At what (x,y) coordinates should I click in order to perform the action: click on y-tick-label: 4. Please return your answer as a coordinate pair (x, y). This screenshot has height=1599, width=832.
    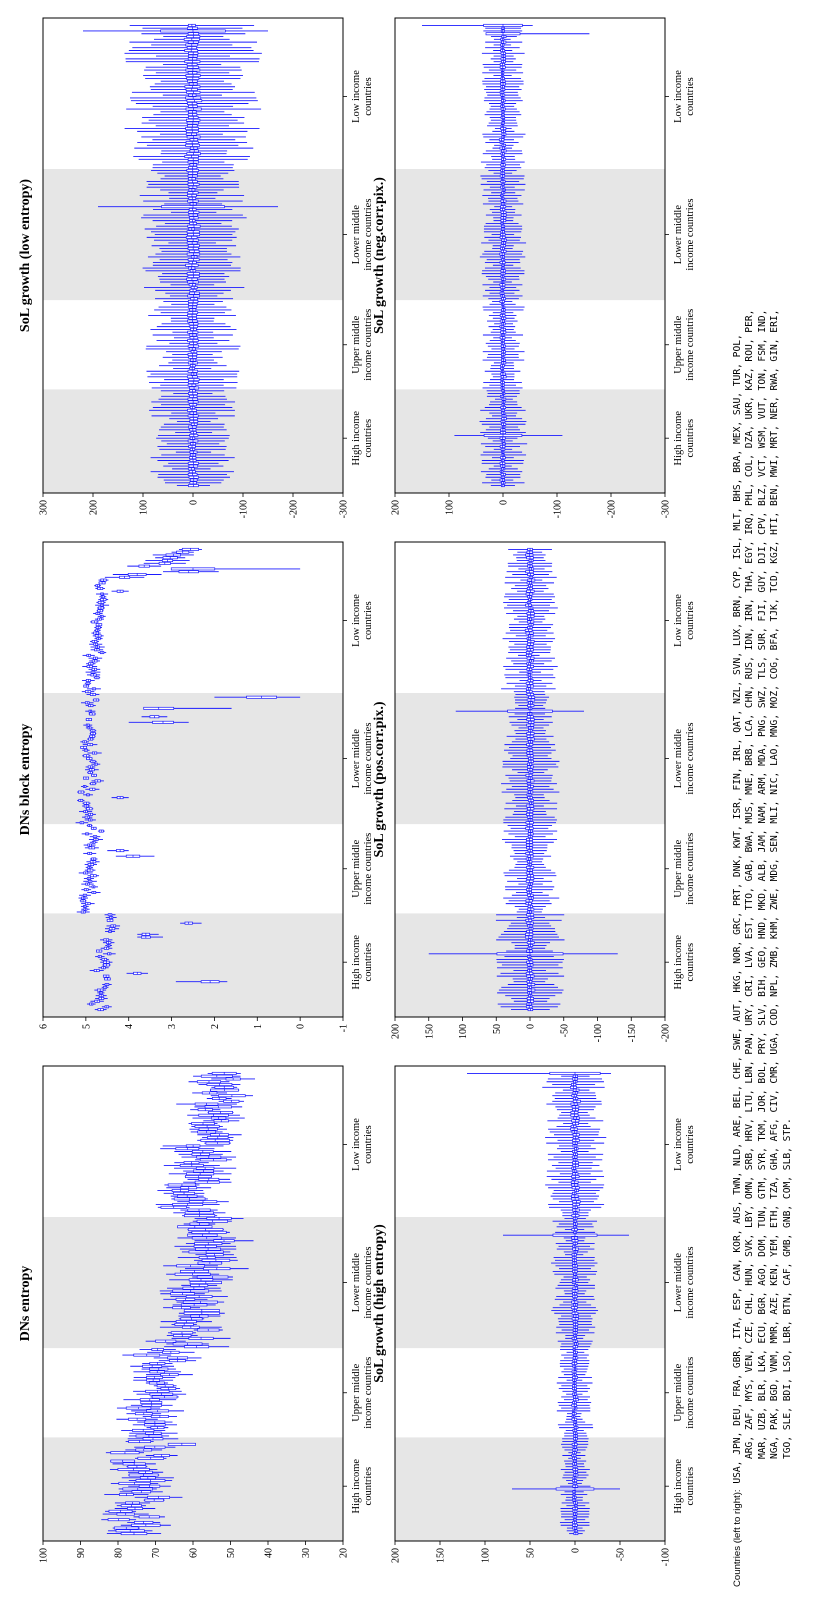
    Looking at the image, I should click on (129, 1026).